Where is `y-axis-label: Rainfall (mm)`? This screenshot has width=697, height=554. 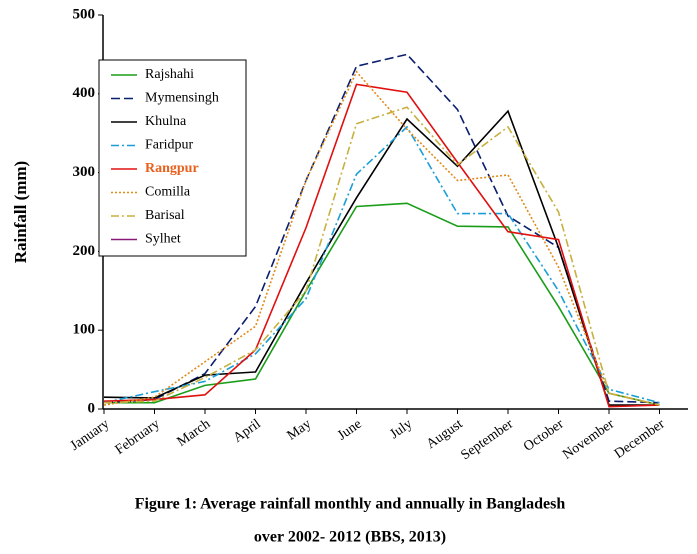
y-axis-label: Rainfall (mm) is located at coordinates (20, 212).